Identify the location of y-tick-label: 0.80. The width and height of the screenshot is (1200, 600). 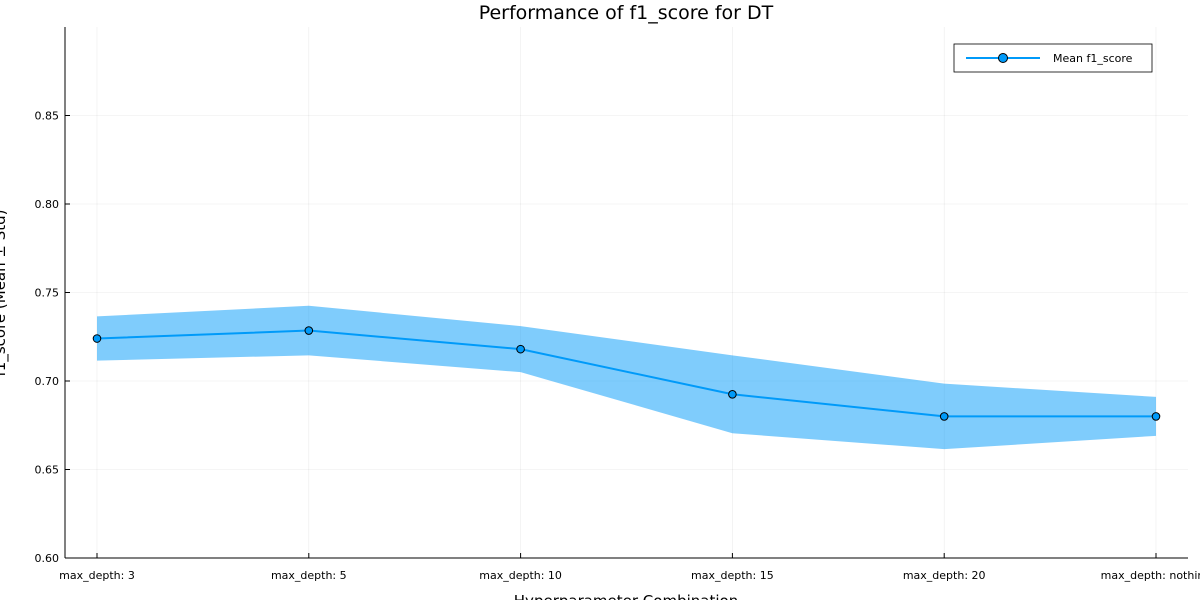
(47, 204).